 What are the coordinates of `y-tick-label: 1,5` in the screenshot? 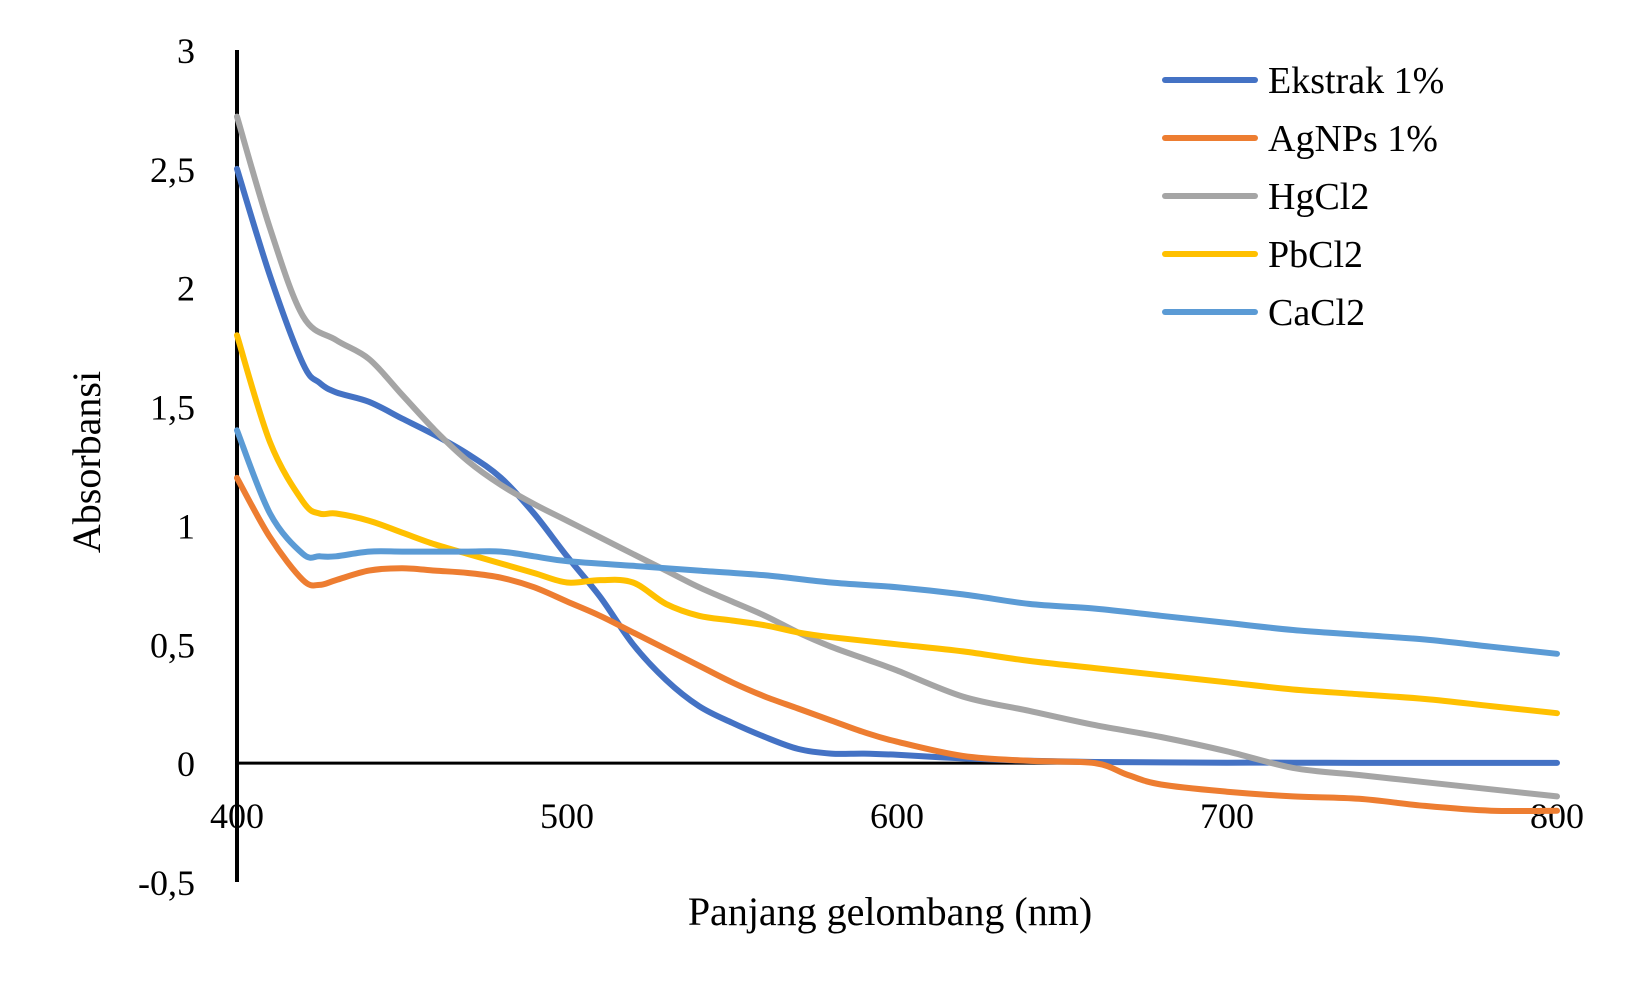 It's located at (172, 408).